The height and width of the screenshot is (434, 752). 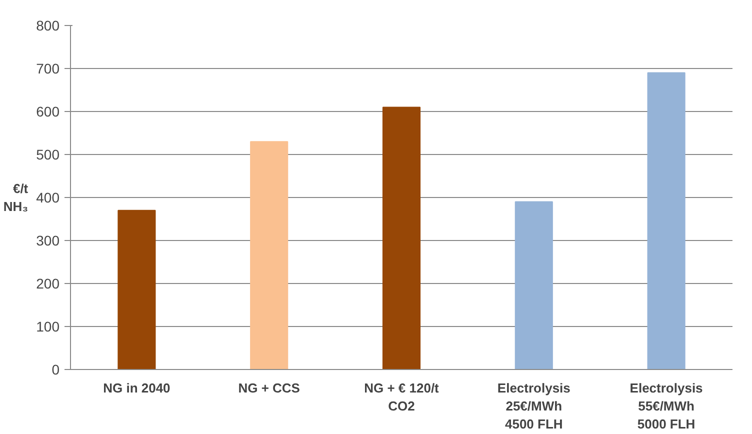 What do you see at coordinates (269, 388) in the screenshot?
I see `x-tick-label: NG + CCS` at bounding box center [269, 388].